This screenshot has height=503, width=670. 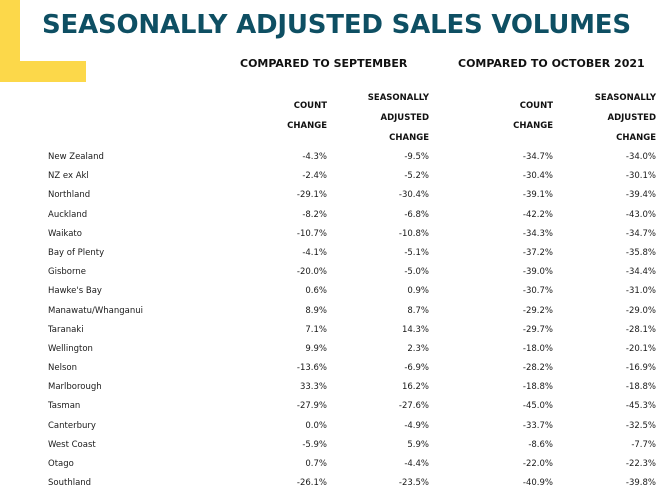 I want to click on table-row: Nelson -13.6% -6.9% -28.2% -16.9%, so click(x=335, y=368).